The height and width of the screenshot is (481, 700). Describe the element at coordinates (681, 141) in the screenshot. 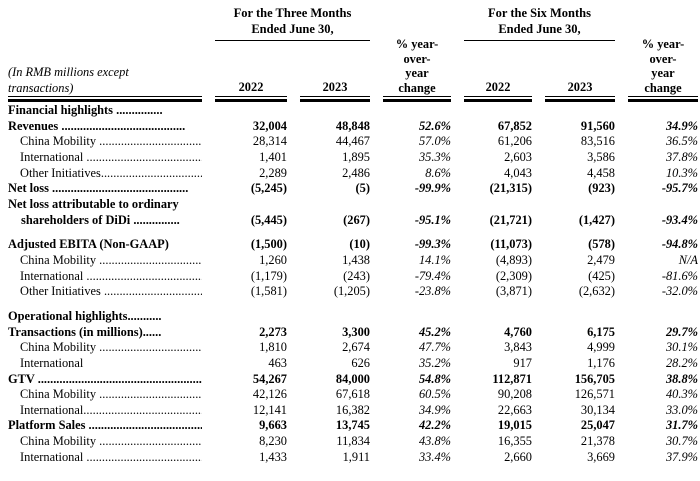

I see `pct-change-value: 36.5%` at that location.